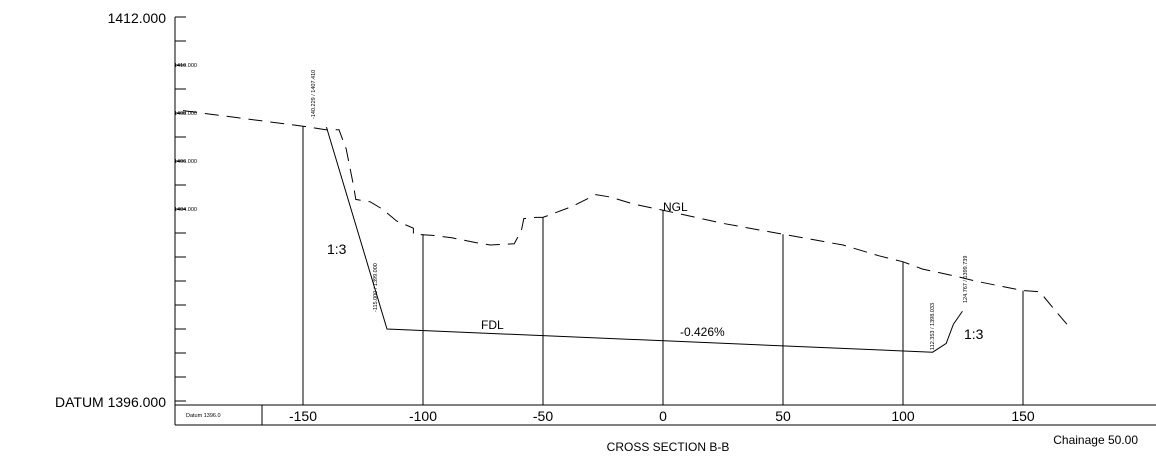  I want to click on section-title: CROSS SECTION B-B, so click(668, 447).